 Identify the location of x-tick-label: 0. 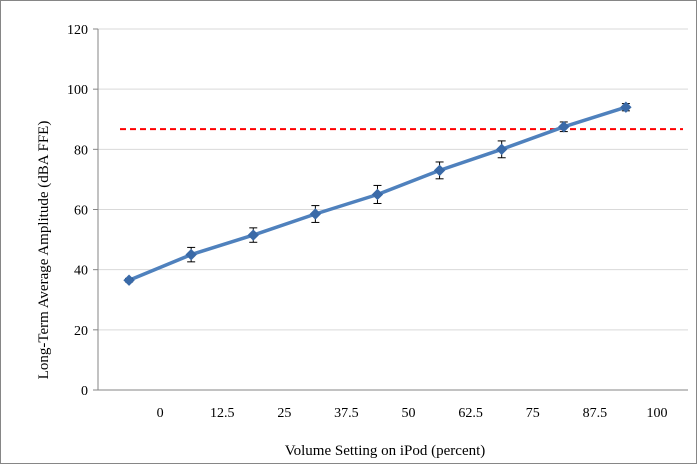
(160, 413).